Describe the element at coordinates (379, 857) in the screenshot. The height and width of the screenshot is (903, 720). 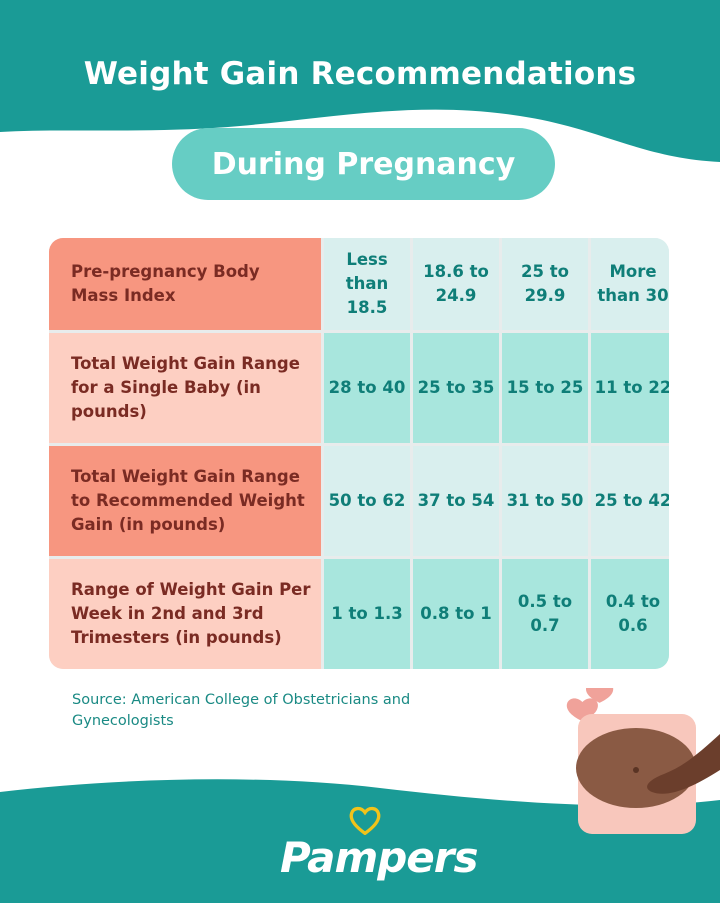
I see `logo-wordmark: Pampers` at that location.